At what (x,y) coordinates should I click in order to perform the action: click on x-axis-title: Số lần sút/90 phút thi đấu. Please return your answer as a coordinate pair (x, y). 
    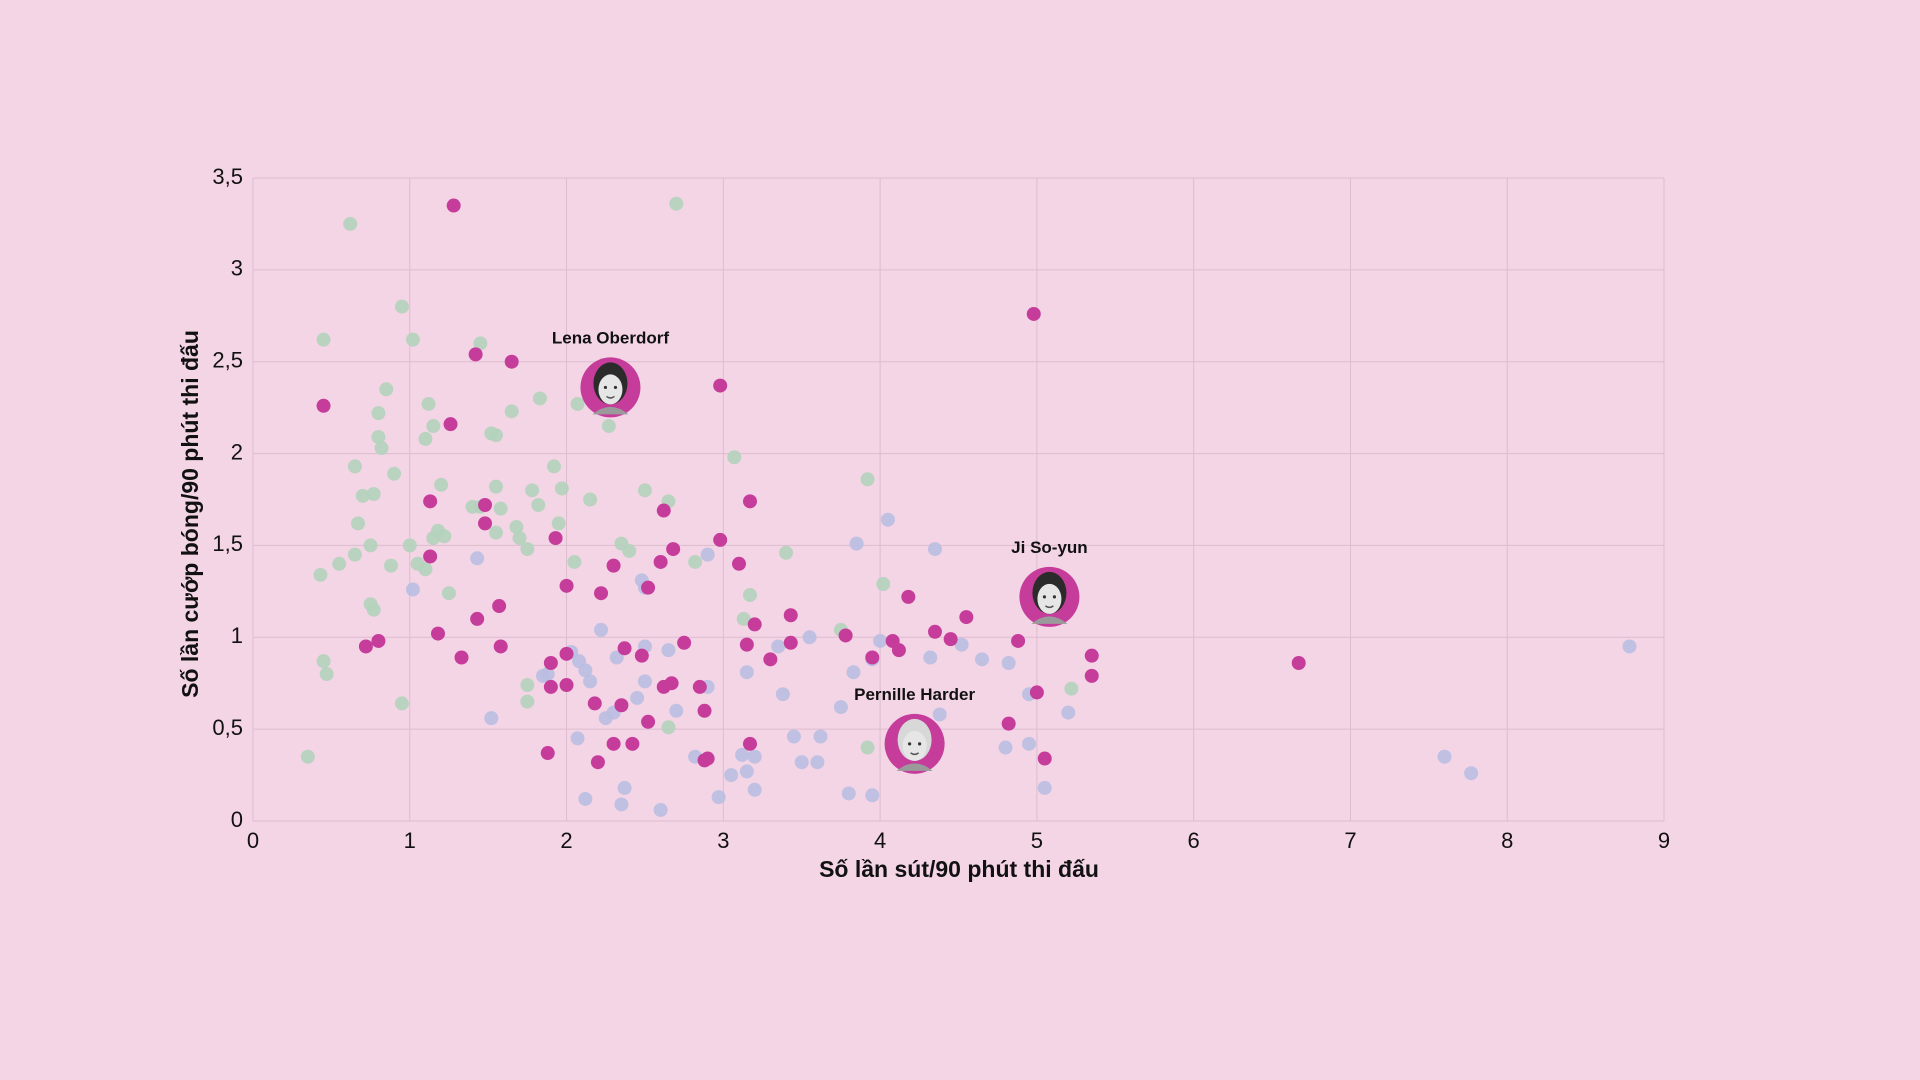
    Looking at the image, I should click on (959, 869).